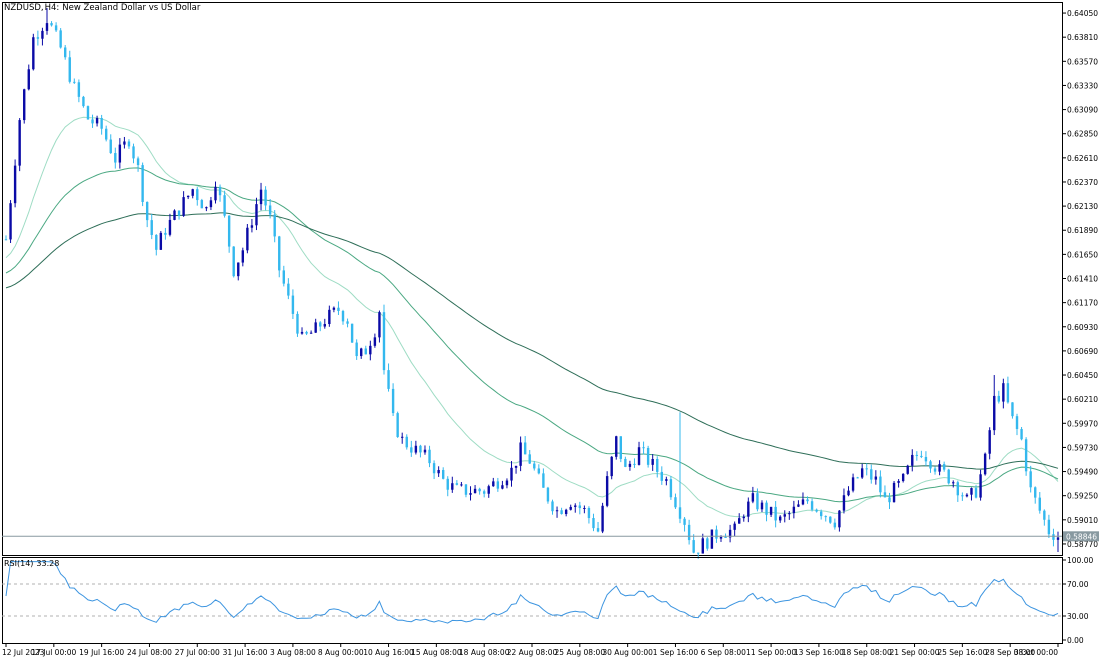 This screenshot has height=664, width=1100. Describe the element at coordinates (1082, 279) in the screenshot. I see `price-tick-label: 0.61410` at that location.